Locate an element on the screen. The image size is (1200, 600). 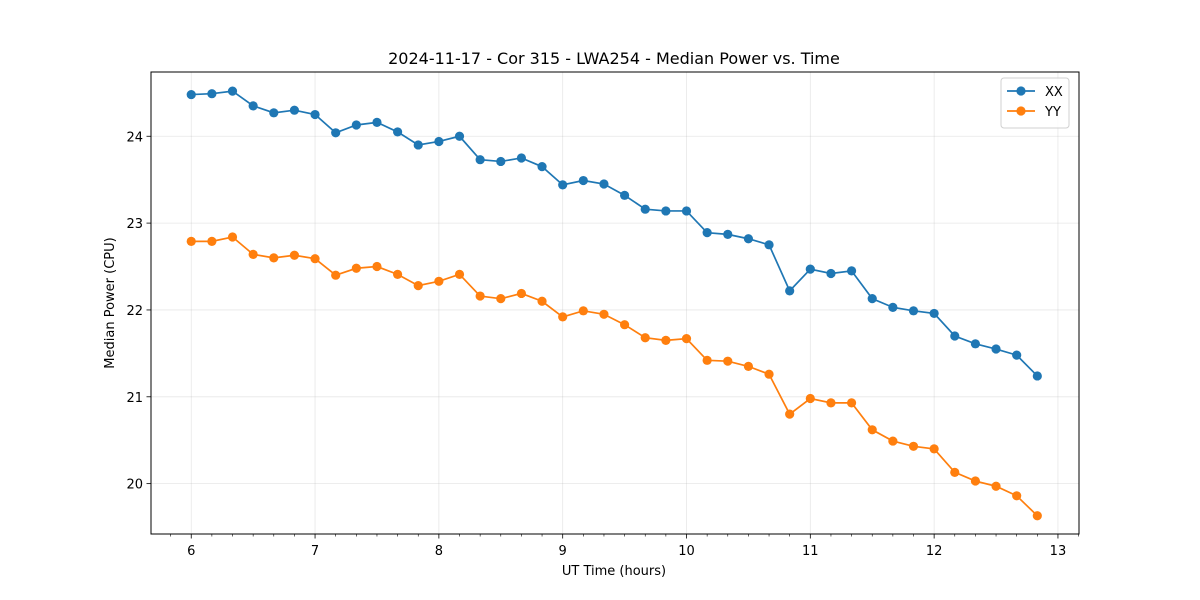
x-tick-label: 13 is located at coordinates (1058, 551).